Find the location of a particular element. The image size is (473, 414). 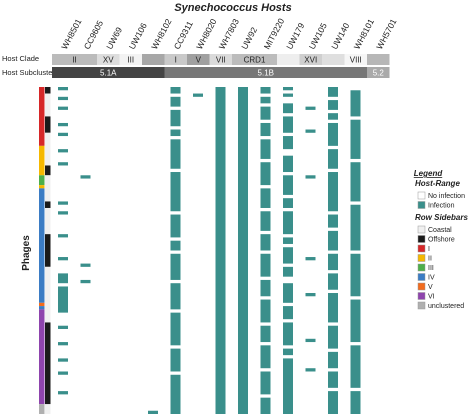

host-label: UW179 is located at coordinates (295, 36).